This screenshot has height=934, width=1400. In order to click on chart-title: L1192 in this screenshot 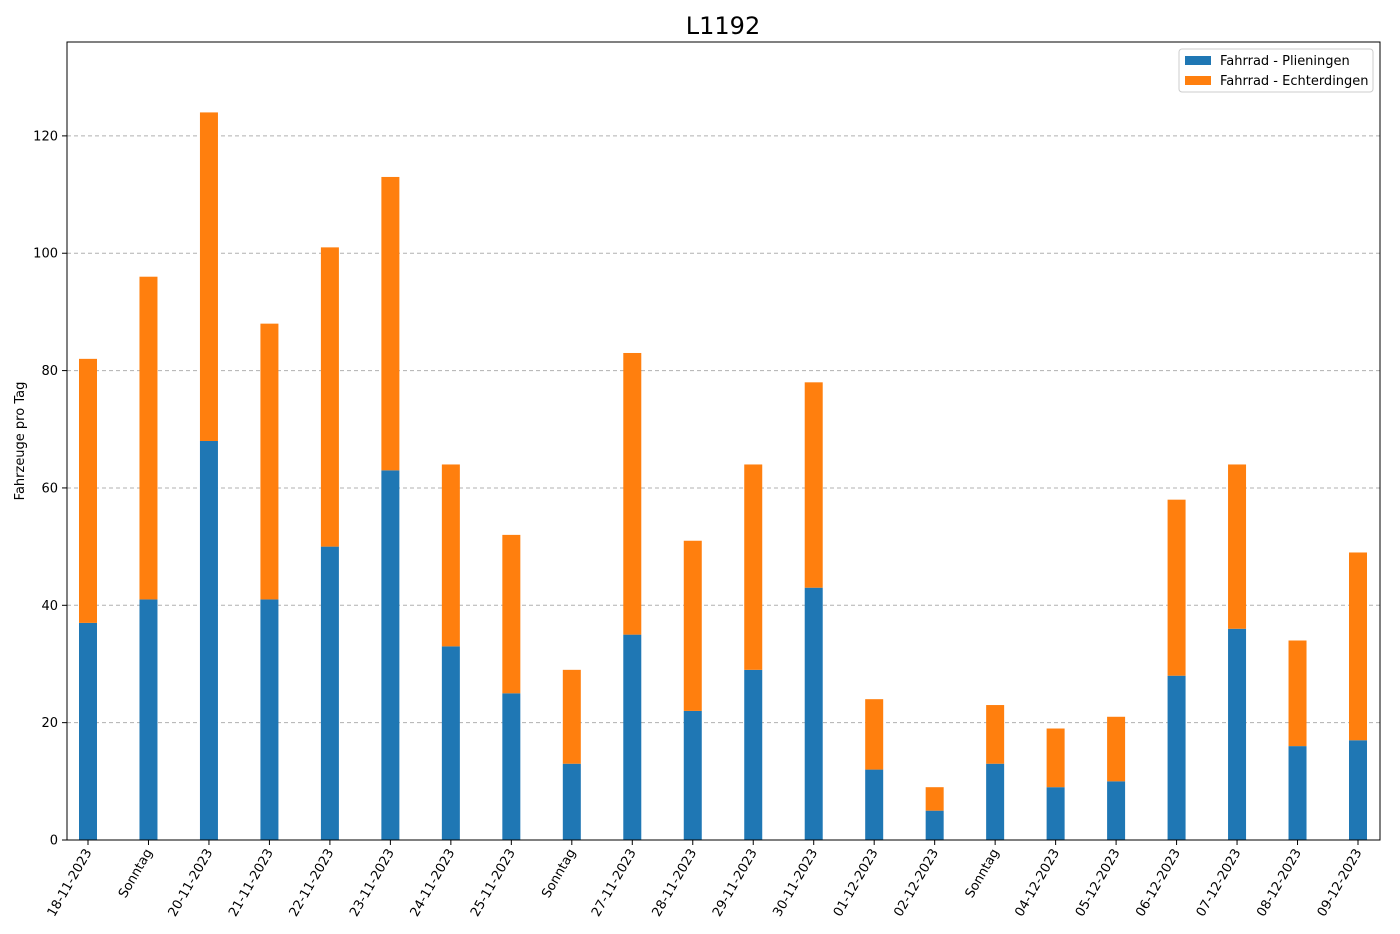, I will do `click(723, 26)`.